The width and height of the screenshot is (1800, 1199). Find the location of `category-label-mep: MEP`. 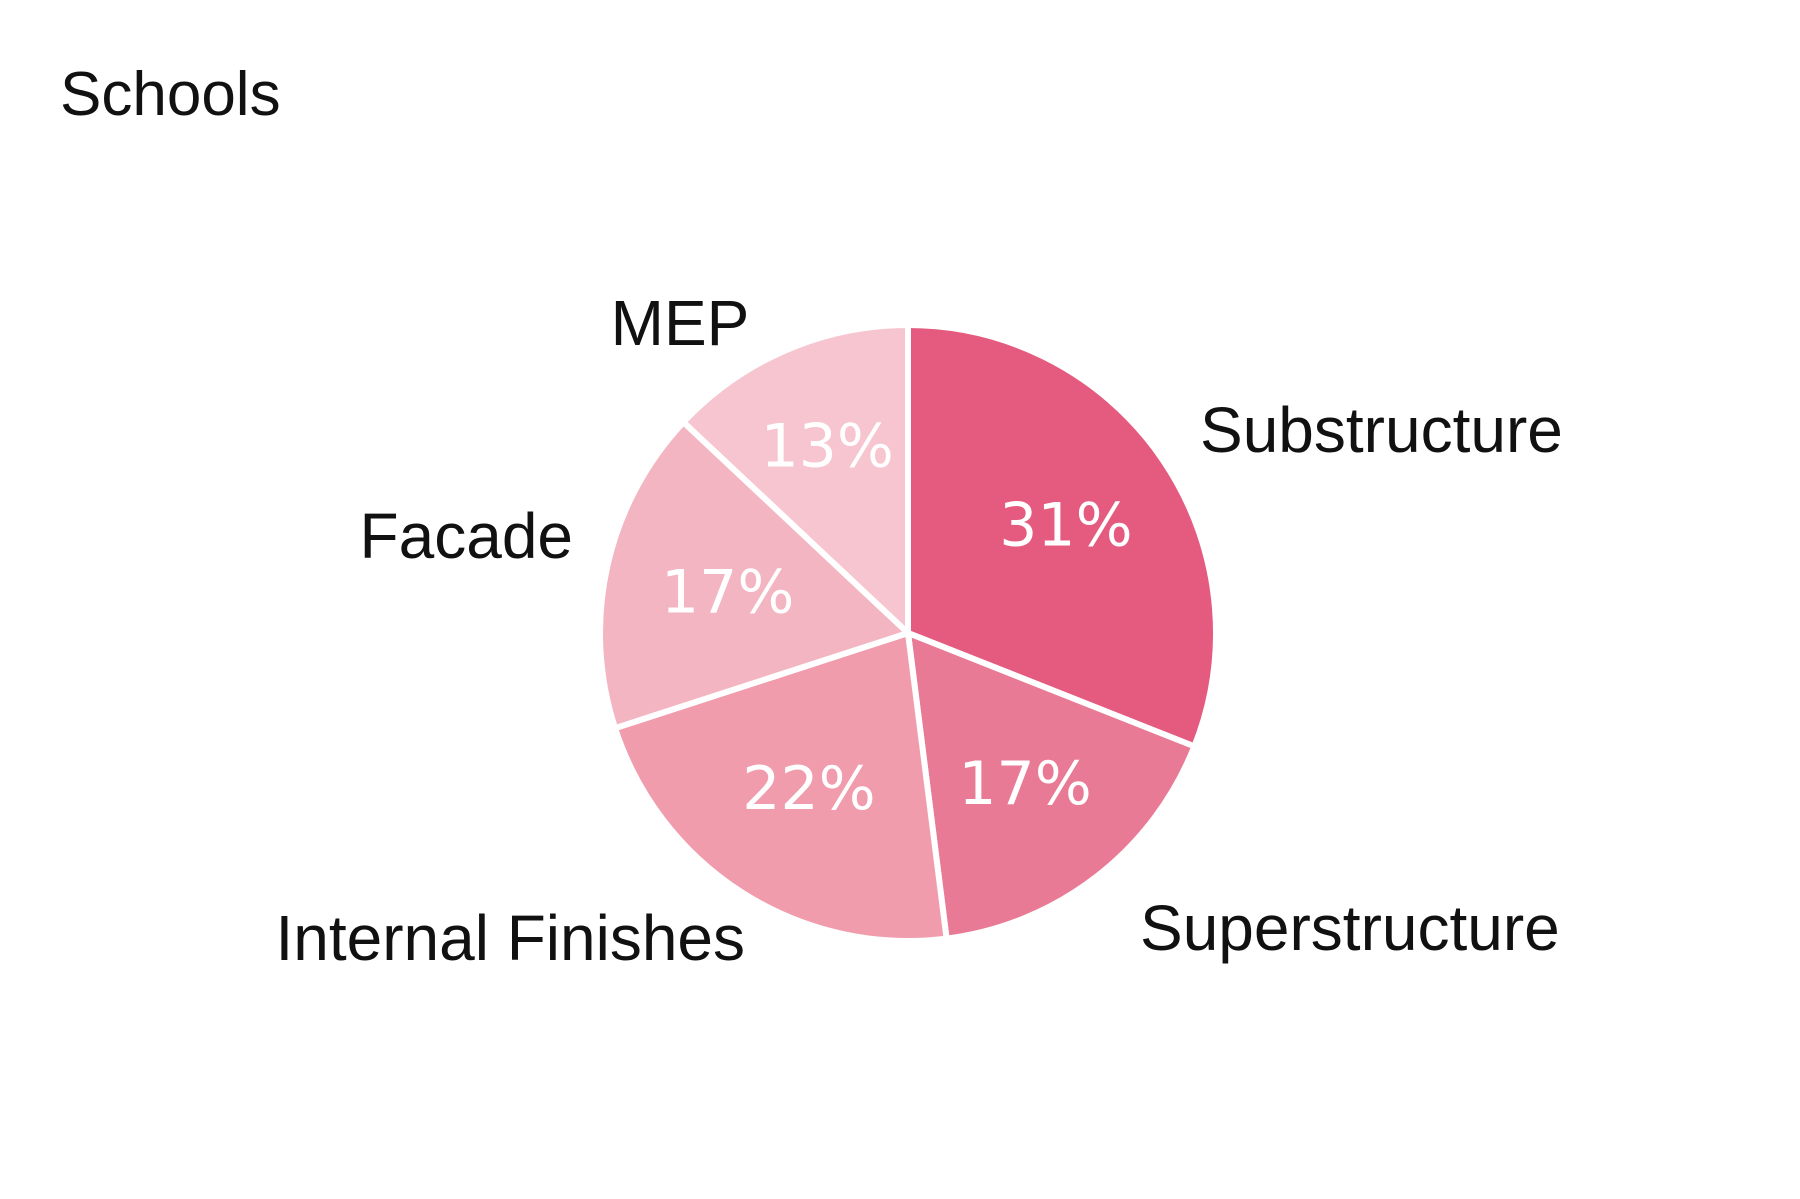

category-label-mep: MEP is located at coordinates (680, 323).